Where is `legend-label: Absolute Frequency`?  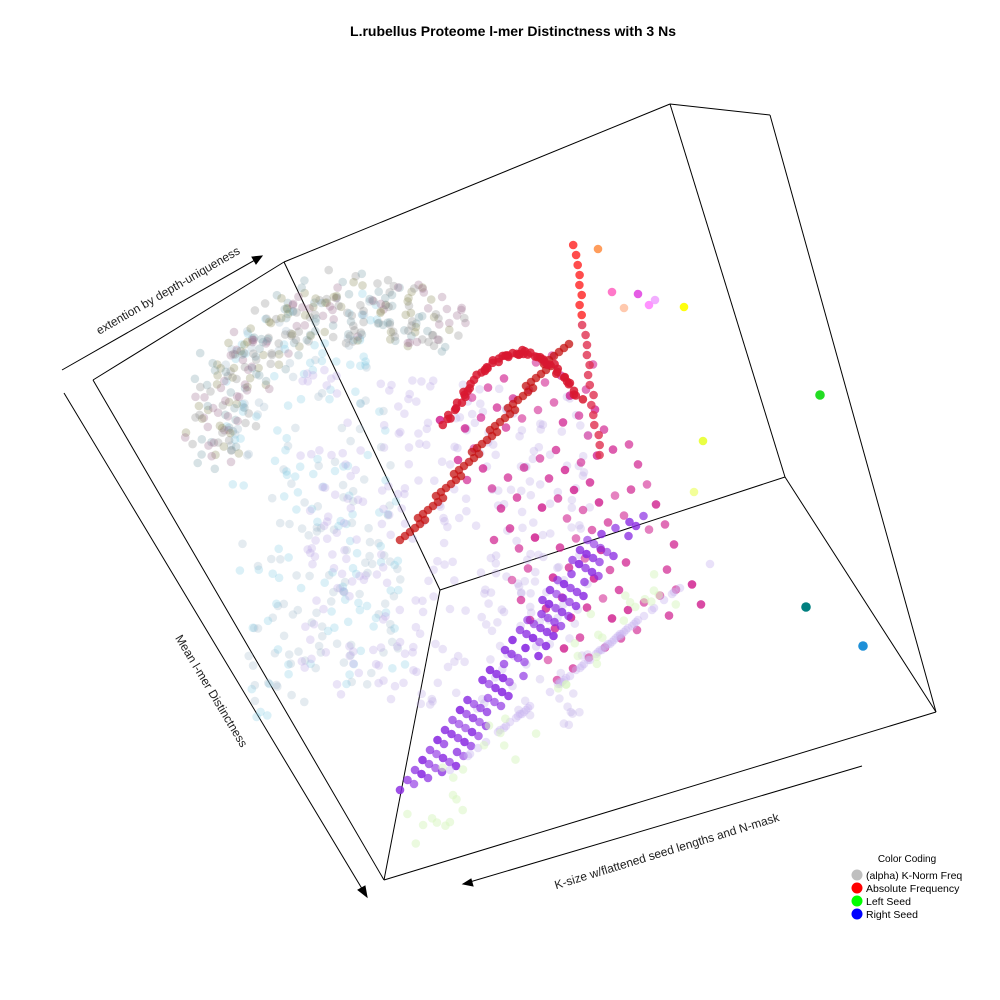 legend-label: Absolute Frequency is located at coordinates (913, 889).